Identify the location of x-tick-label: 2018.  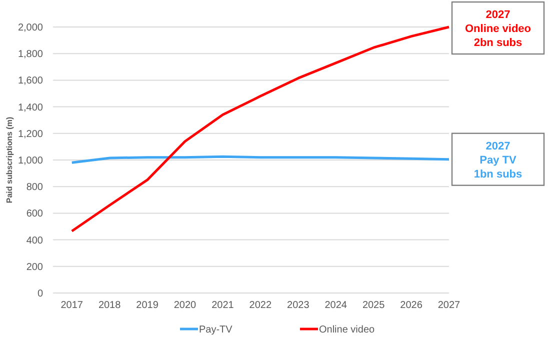
(110, 305).